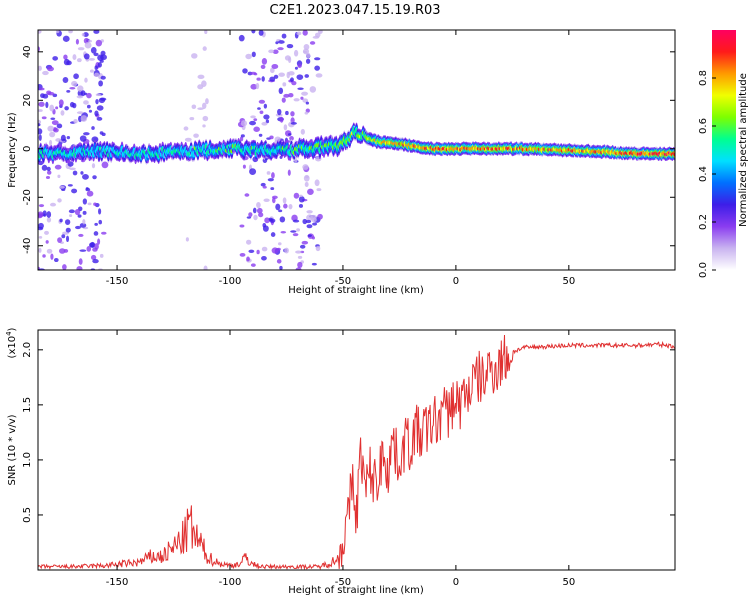  I want to click on colorbar-label: Normalized spectral amplitude, so click(743, 150).